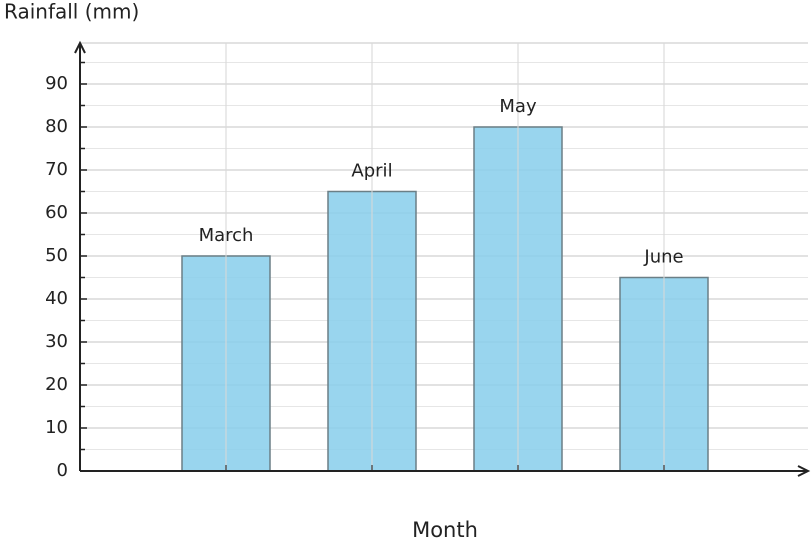 The width and height of the screenshot is (812, 548). Describe the element at coordinates (71, 12) in the screenshot. I see `y-axis-label: Rainfall (mm)` at that location.